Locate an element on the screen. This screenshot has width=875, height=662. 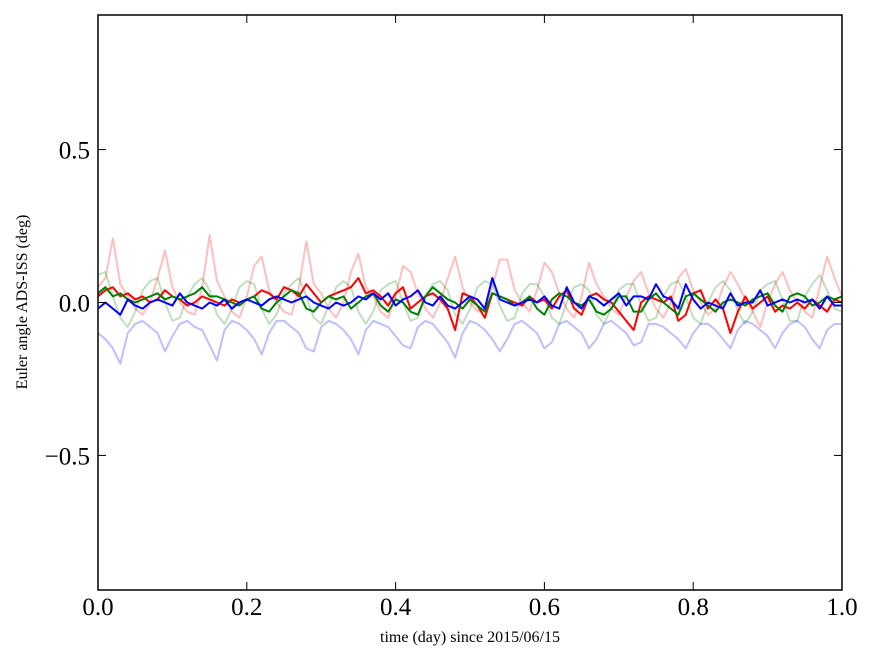
series-line-faded-blue is located at coordinates (469, 342).